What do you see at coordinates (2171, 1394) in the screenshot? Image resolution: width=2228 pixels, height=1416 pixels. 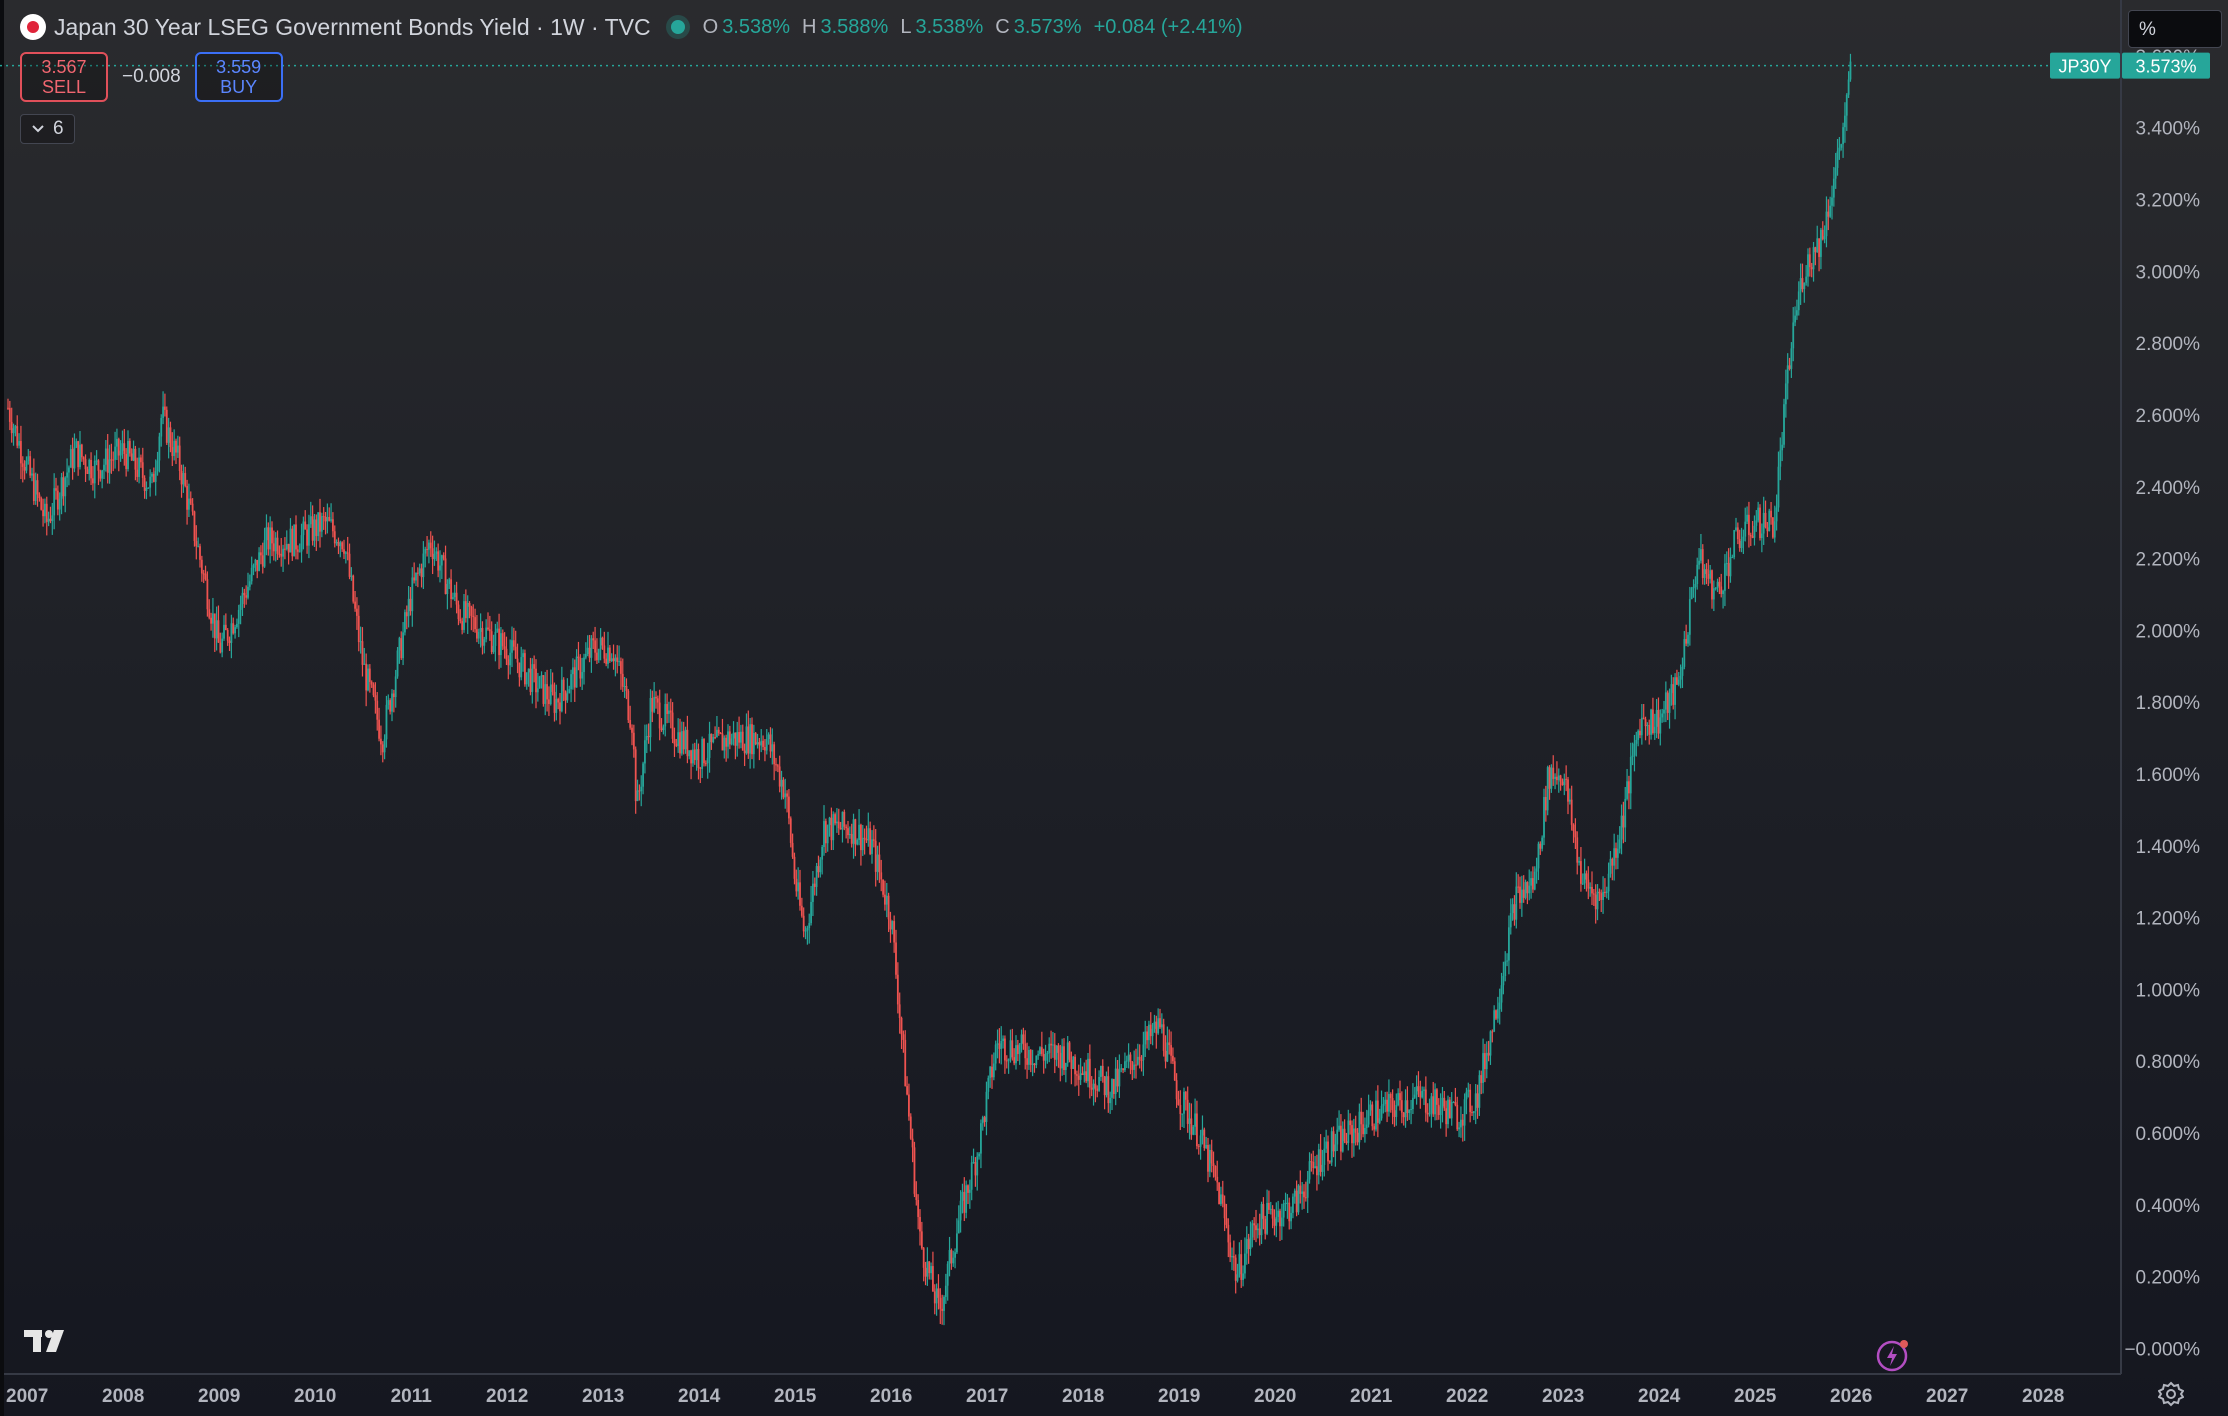 I see `settings-gear-icon` at bounding box center [2171, 1394].